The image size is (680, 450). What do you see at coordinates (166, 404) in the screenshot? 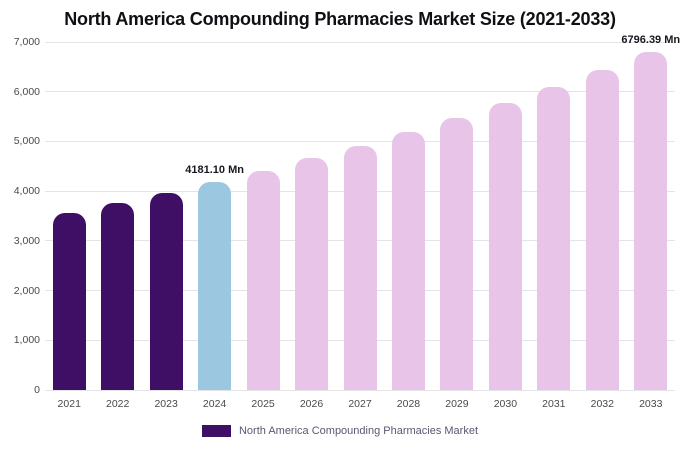
I see `x-axis-label-2023: 2023` at bounding box center [166, 404].